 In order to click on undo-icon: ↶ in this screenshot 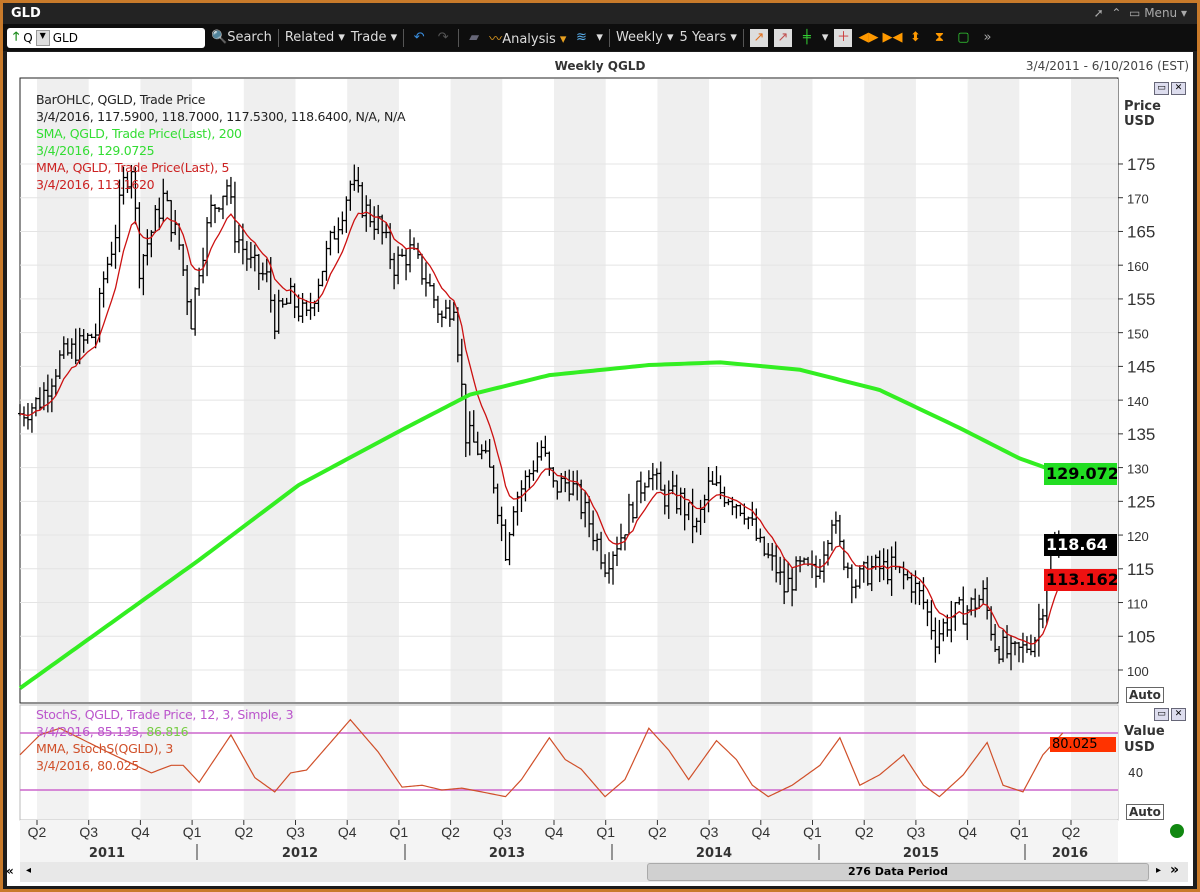, I will do `click(419, 37)`.